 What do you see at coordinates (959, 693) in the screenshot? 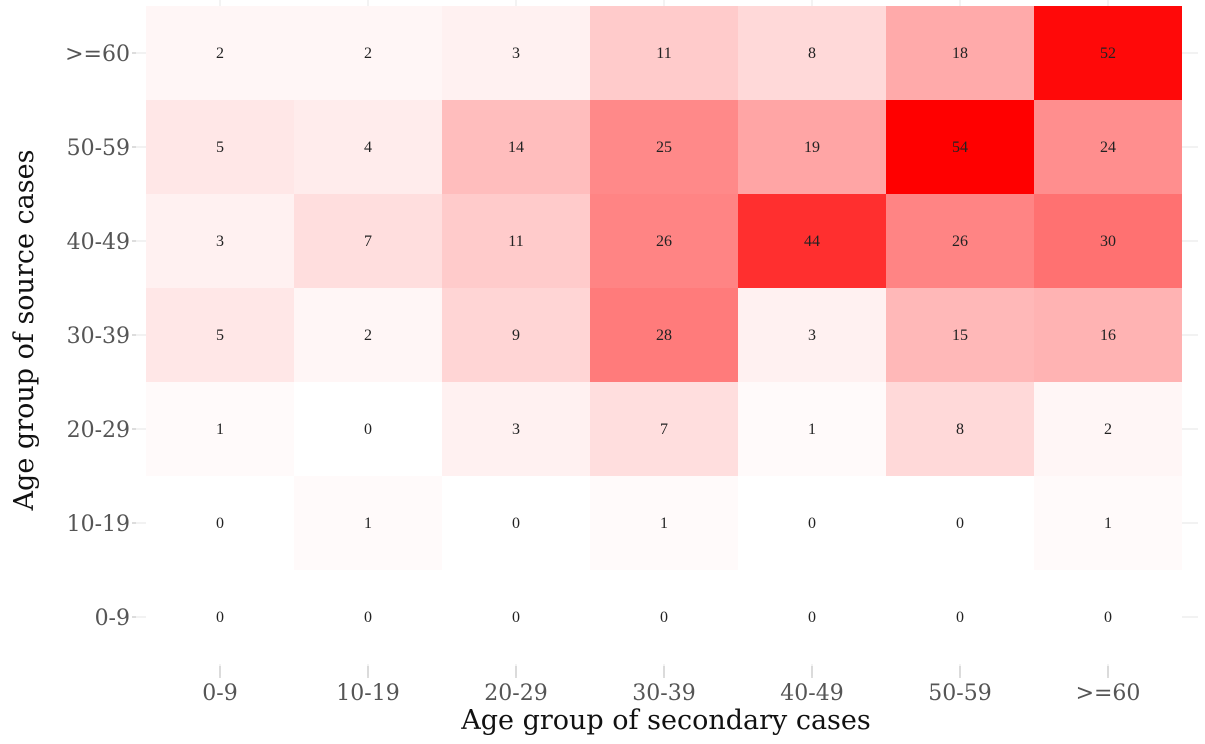
I see `x-tick-label: 50-59` at bounding box center [959, 693].